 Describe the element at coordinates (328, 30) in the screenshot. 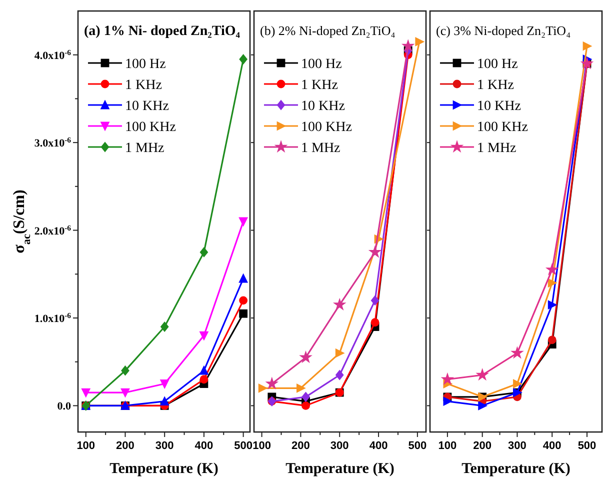

I see `text: (b) 2% Ni-doped Zn₂TiO₄` at that location.